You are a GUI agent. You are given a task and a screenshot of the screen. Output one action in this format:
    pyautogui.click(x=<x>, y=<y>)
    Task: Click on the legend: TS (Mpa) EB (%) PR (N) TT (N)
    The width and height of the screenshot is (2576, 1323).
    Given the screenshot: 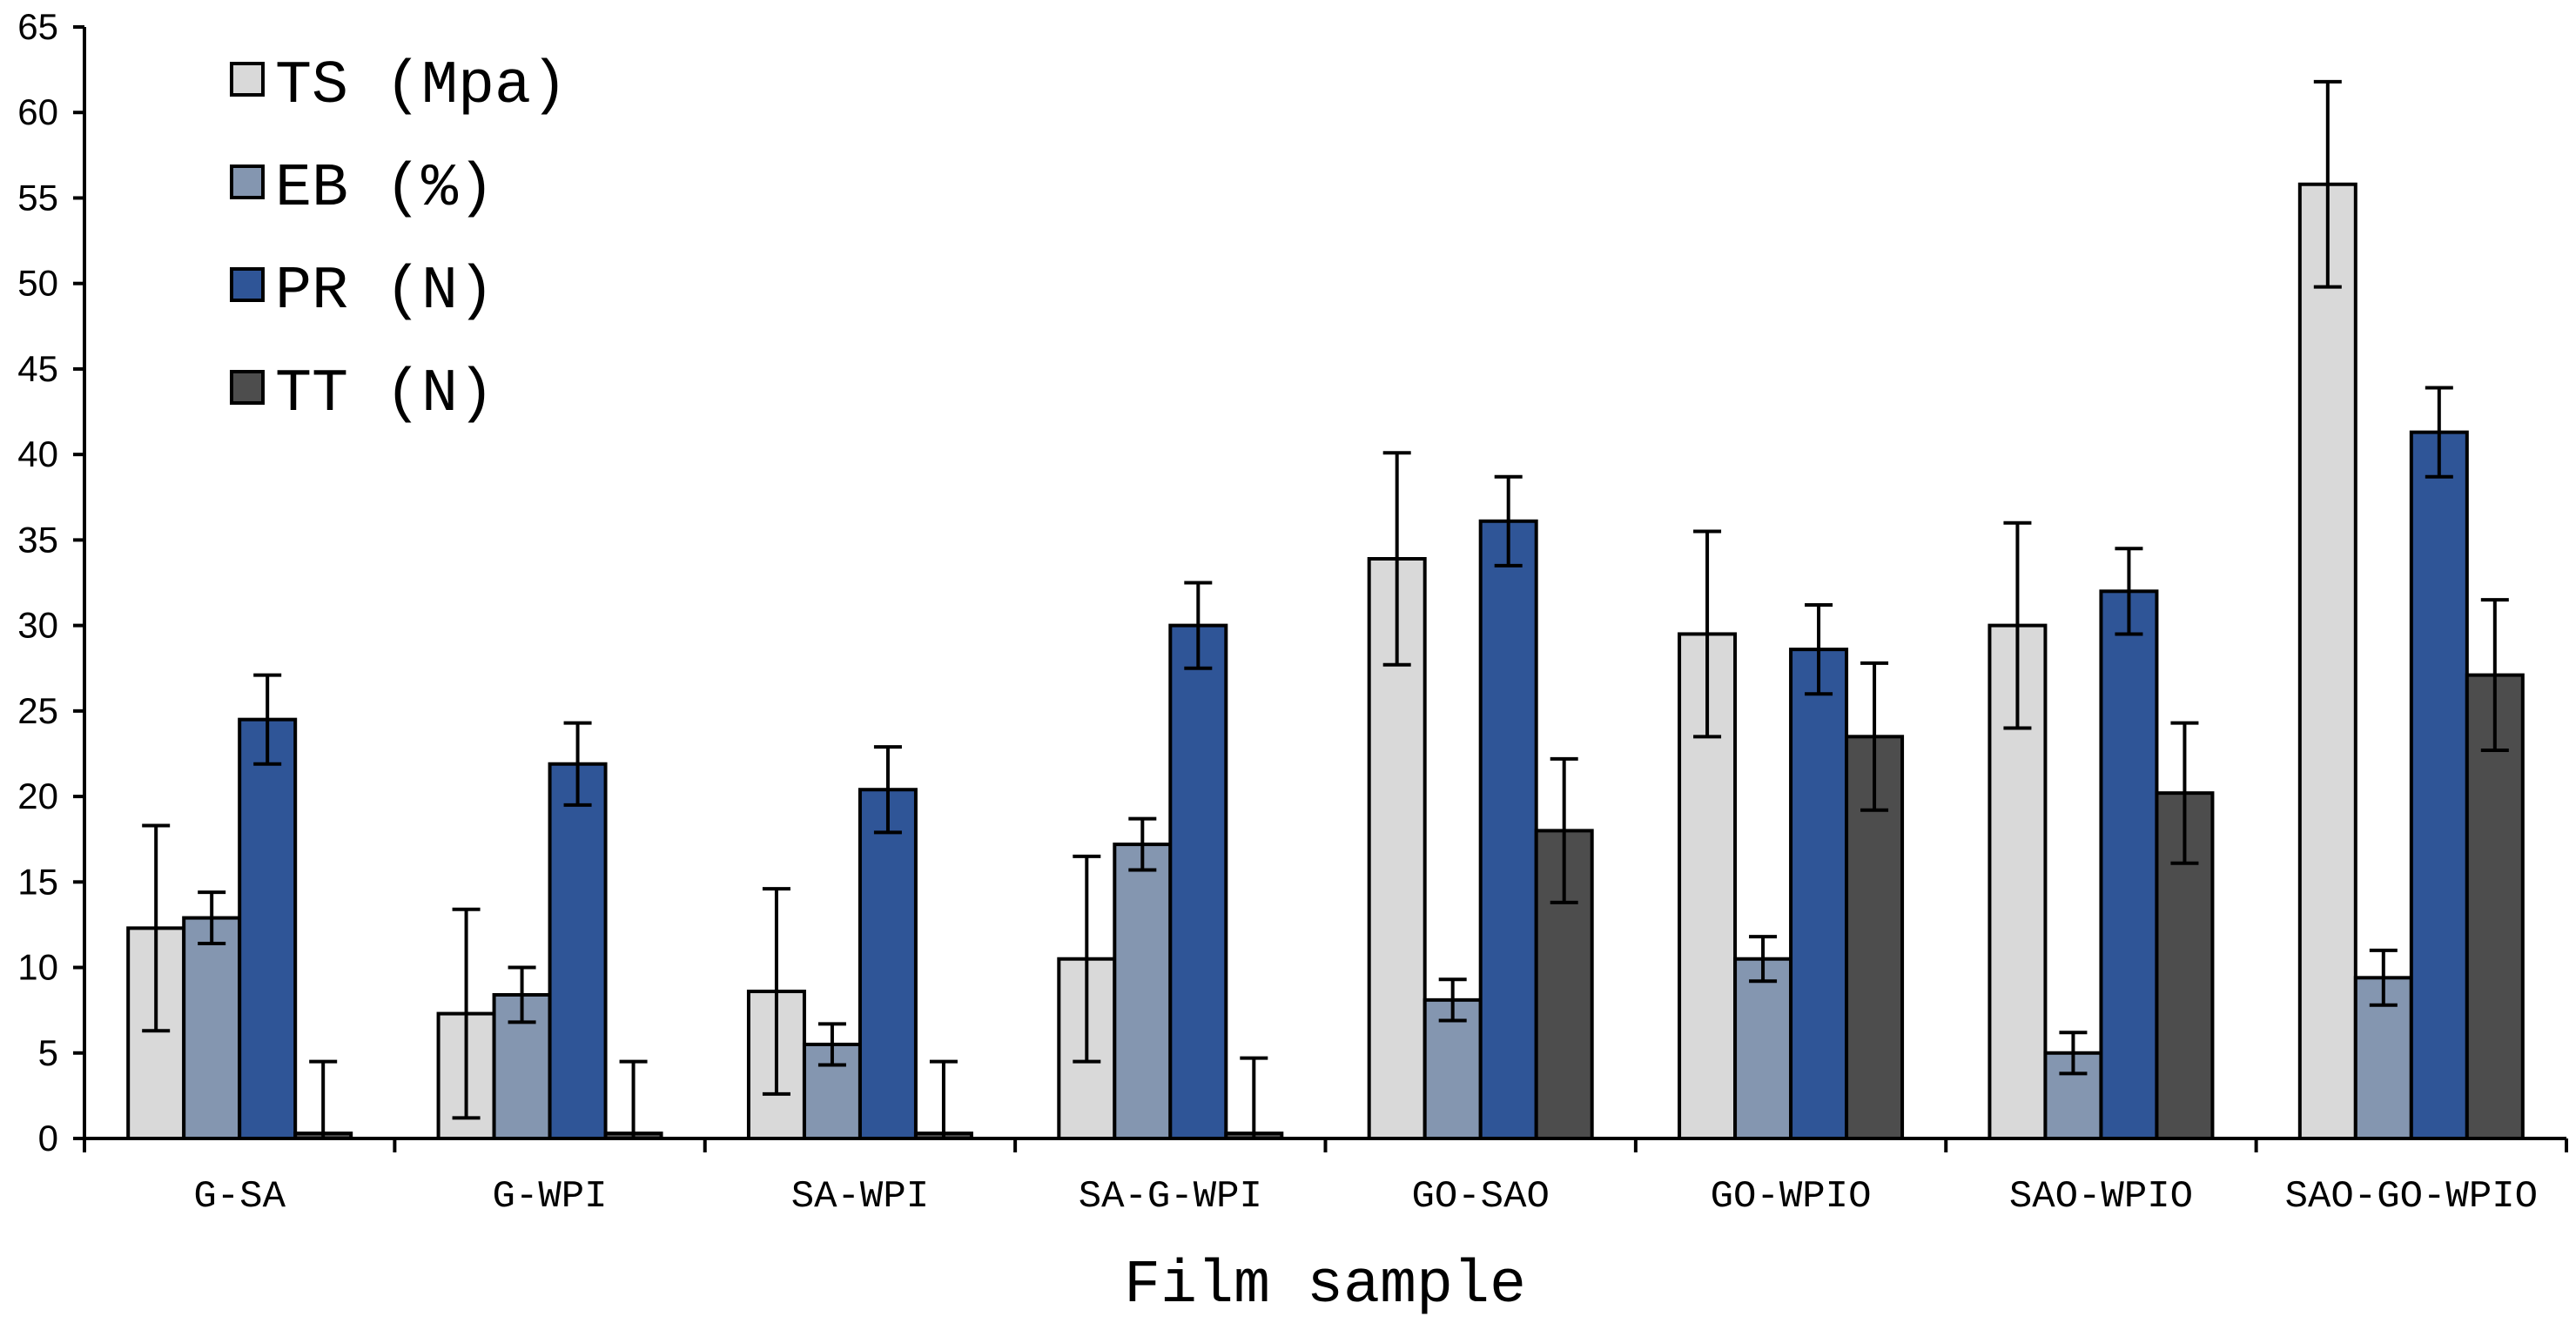 What is the action you would take?
    pyautogui.click(x=399, y=240)
    